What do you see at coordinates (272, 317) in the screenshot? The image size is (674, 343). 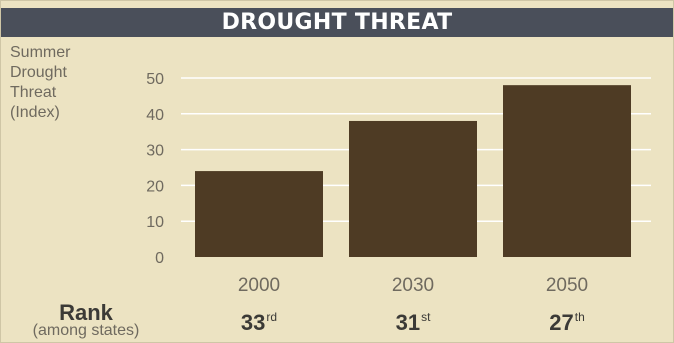 I see `rank-suffix: rd` at bounding box center [272, 317].